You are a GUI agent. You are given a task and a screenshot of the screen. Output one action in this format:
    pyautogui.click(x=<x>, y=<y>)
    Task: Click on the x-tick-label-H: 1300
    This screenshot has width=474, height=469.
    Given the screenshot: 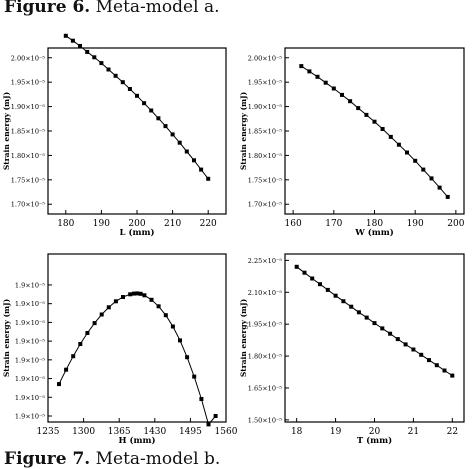 What is the action you would take?
    pyautogui.click(x=83, y=432)
    